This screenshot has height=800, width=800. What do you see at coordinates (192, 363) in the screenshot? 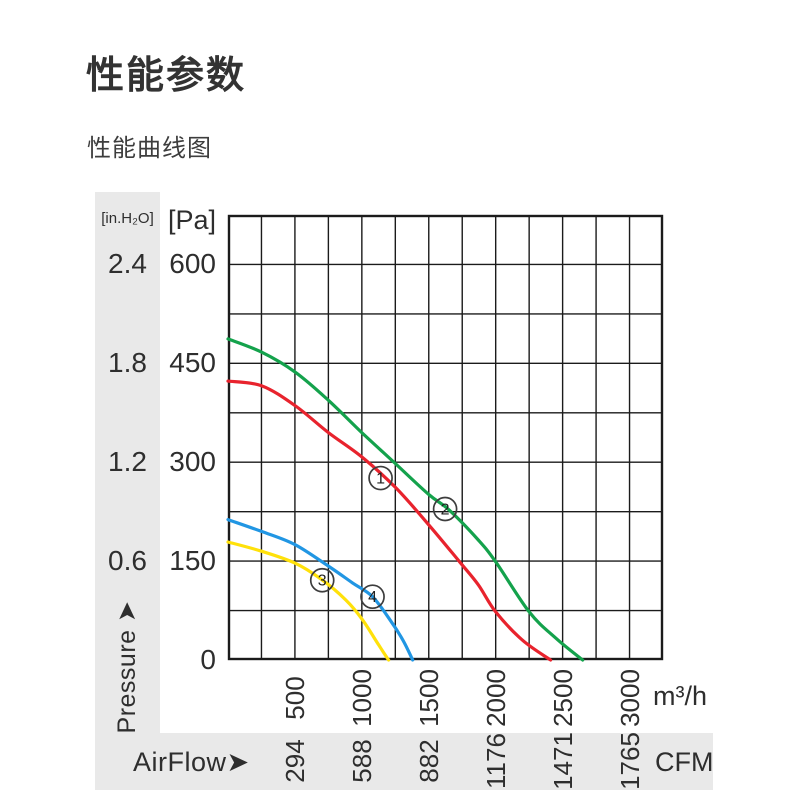
I see `ytick-pa-450: 450` at bounding box center [192, 363].